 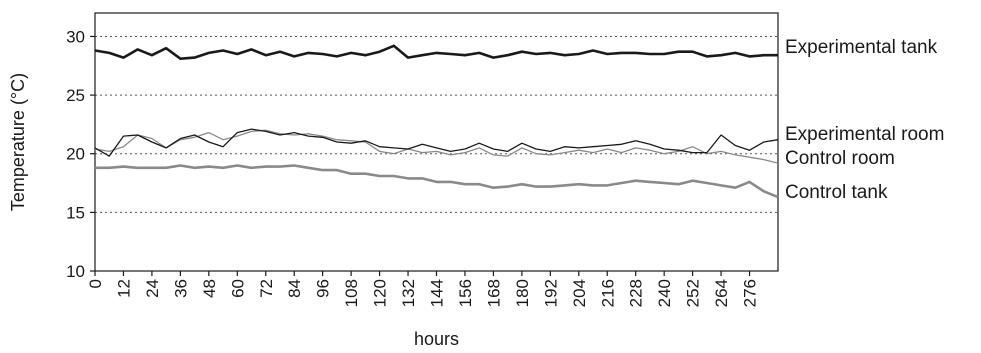 I want to click on x-tick-label: 12, so click(x=123, y=288).